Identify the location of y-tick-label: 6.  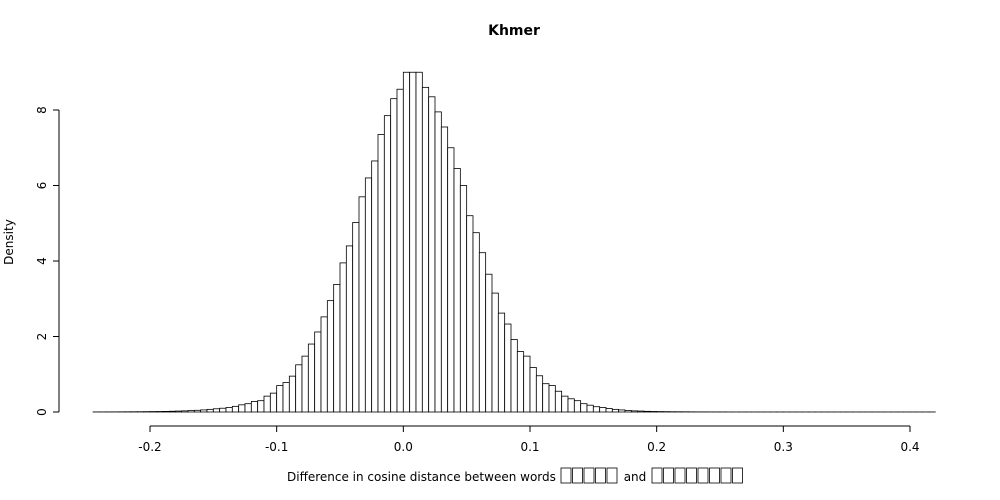
(42, 186).